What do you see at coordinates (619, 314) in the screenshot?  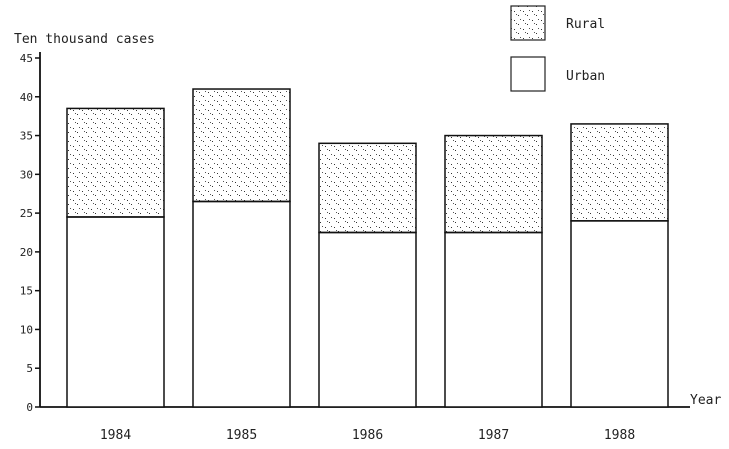 I see `bar-urban-1988` at bounding box center [619, 314].